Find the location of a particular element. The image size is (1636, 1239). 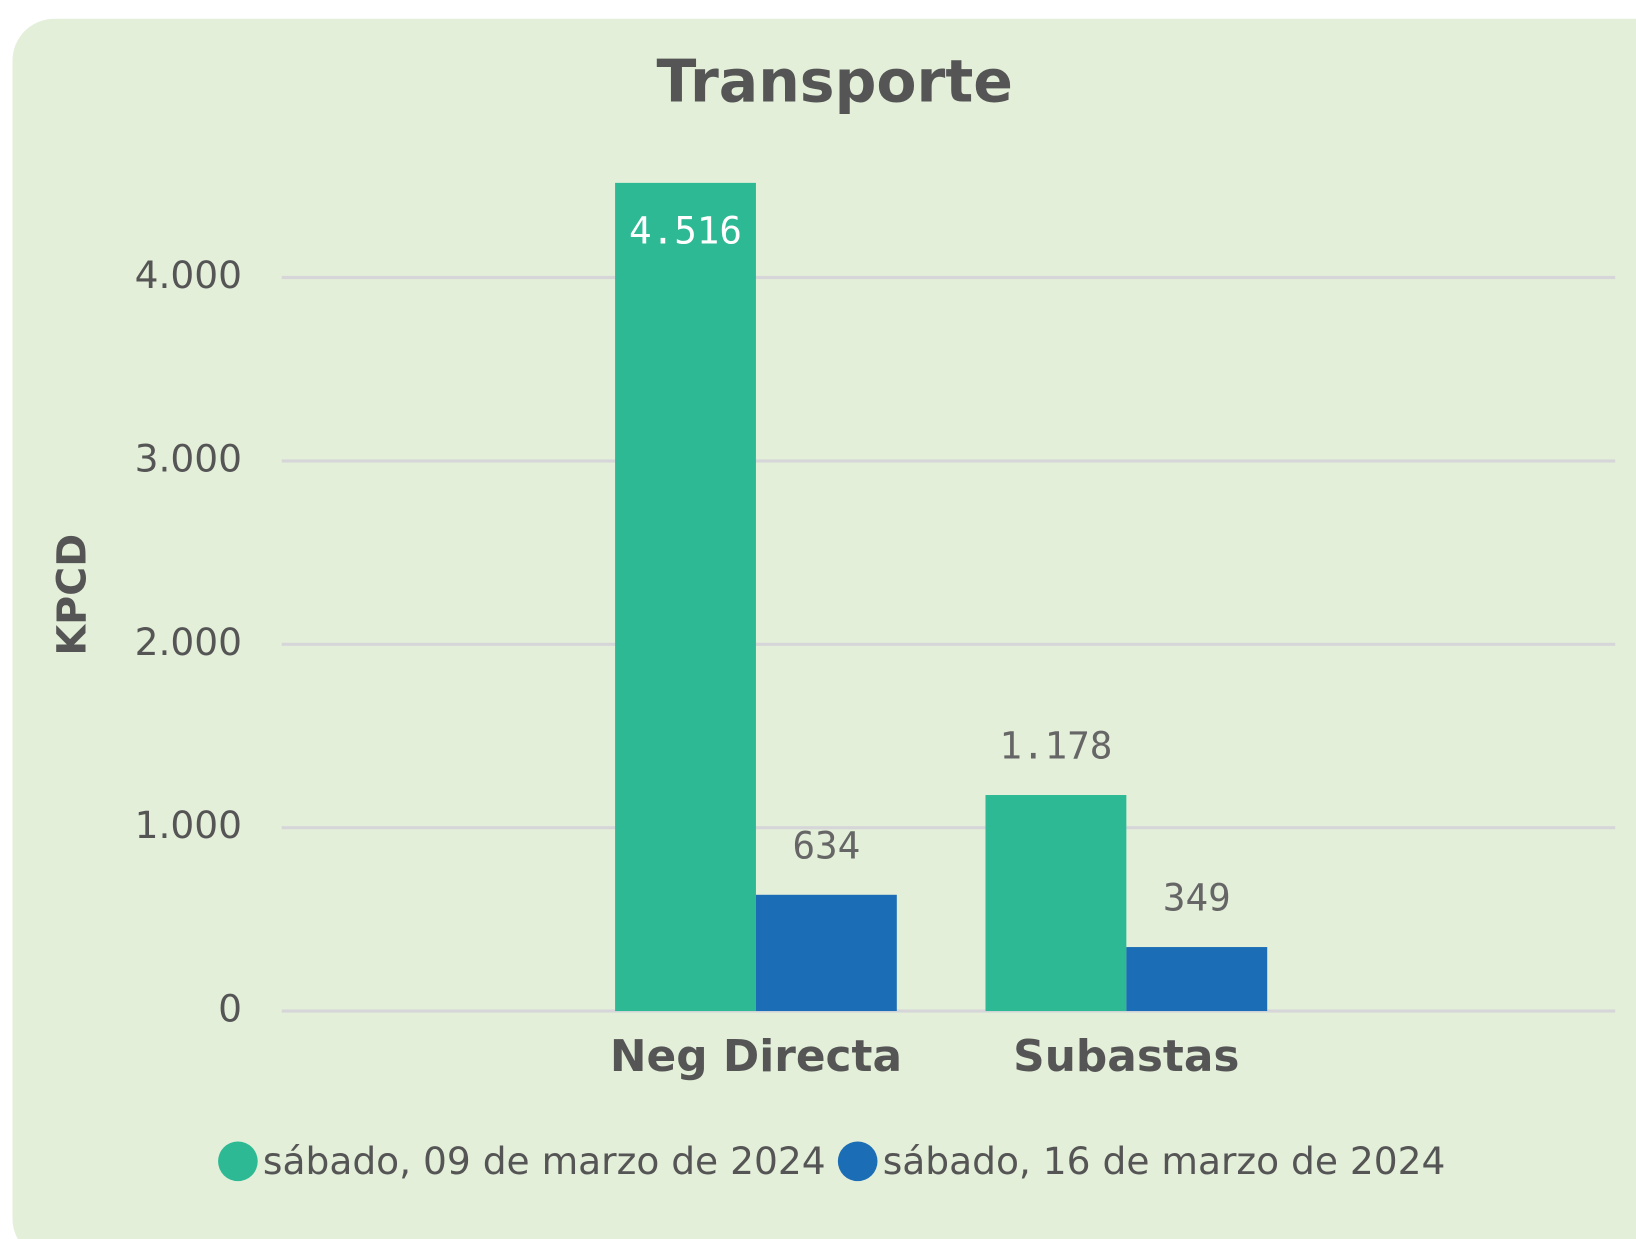

data-label: 349 is located at coordinates (1197, 898).